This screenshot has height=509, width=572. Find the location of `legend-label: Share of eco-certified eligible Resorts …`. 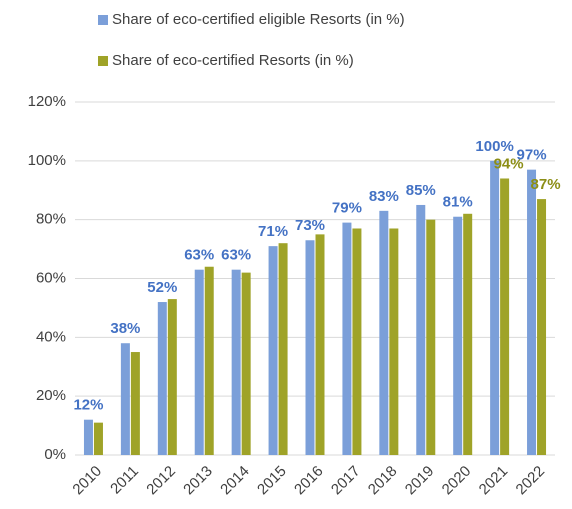

legend-label: Share of eco-certified eligible Resorts … is located at coordinates (258, 19).